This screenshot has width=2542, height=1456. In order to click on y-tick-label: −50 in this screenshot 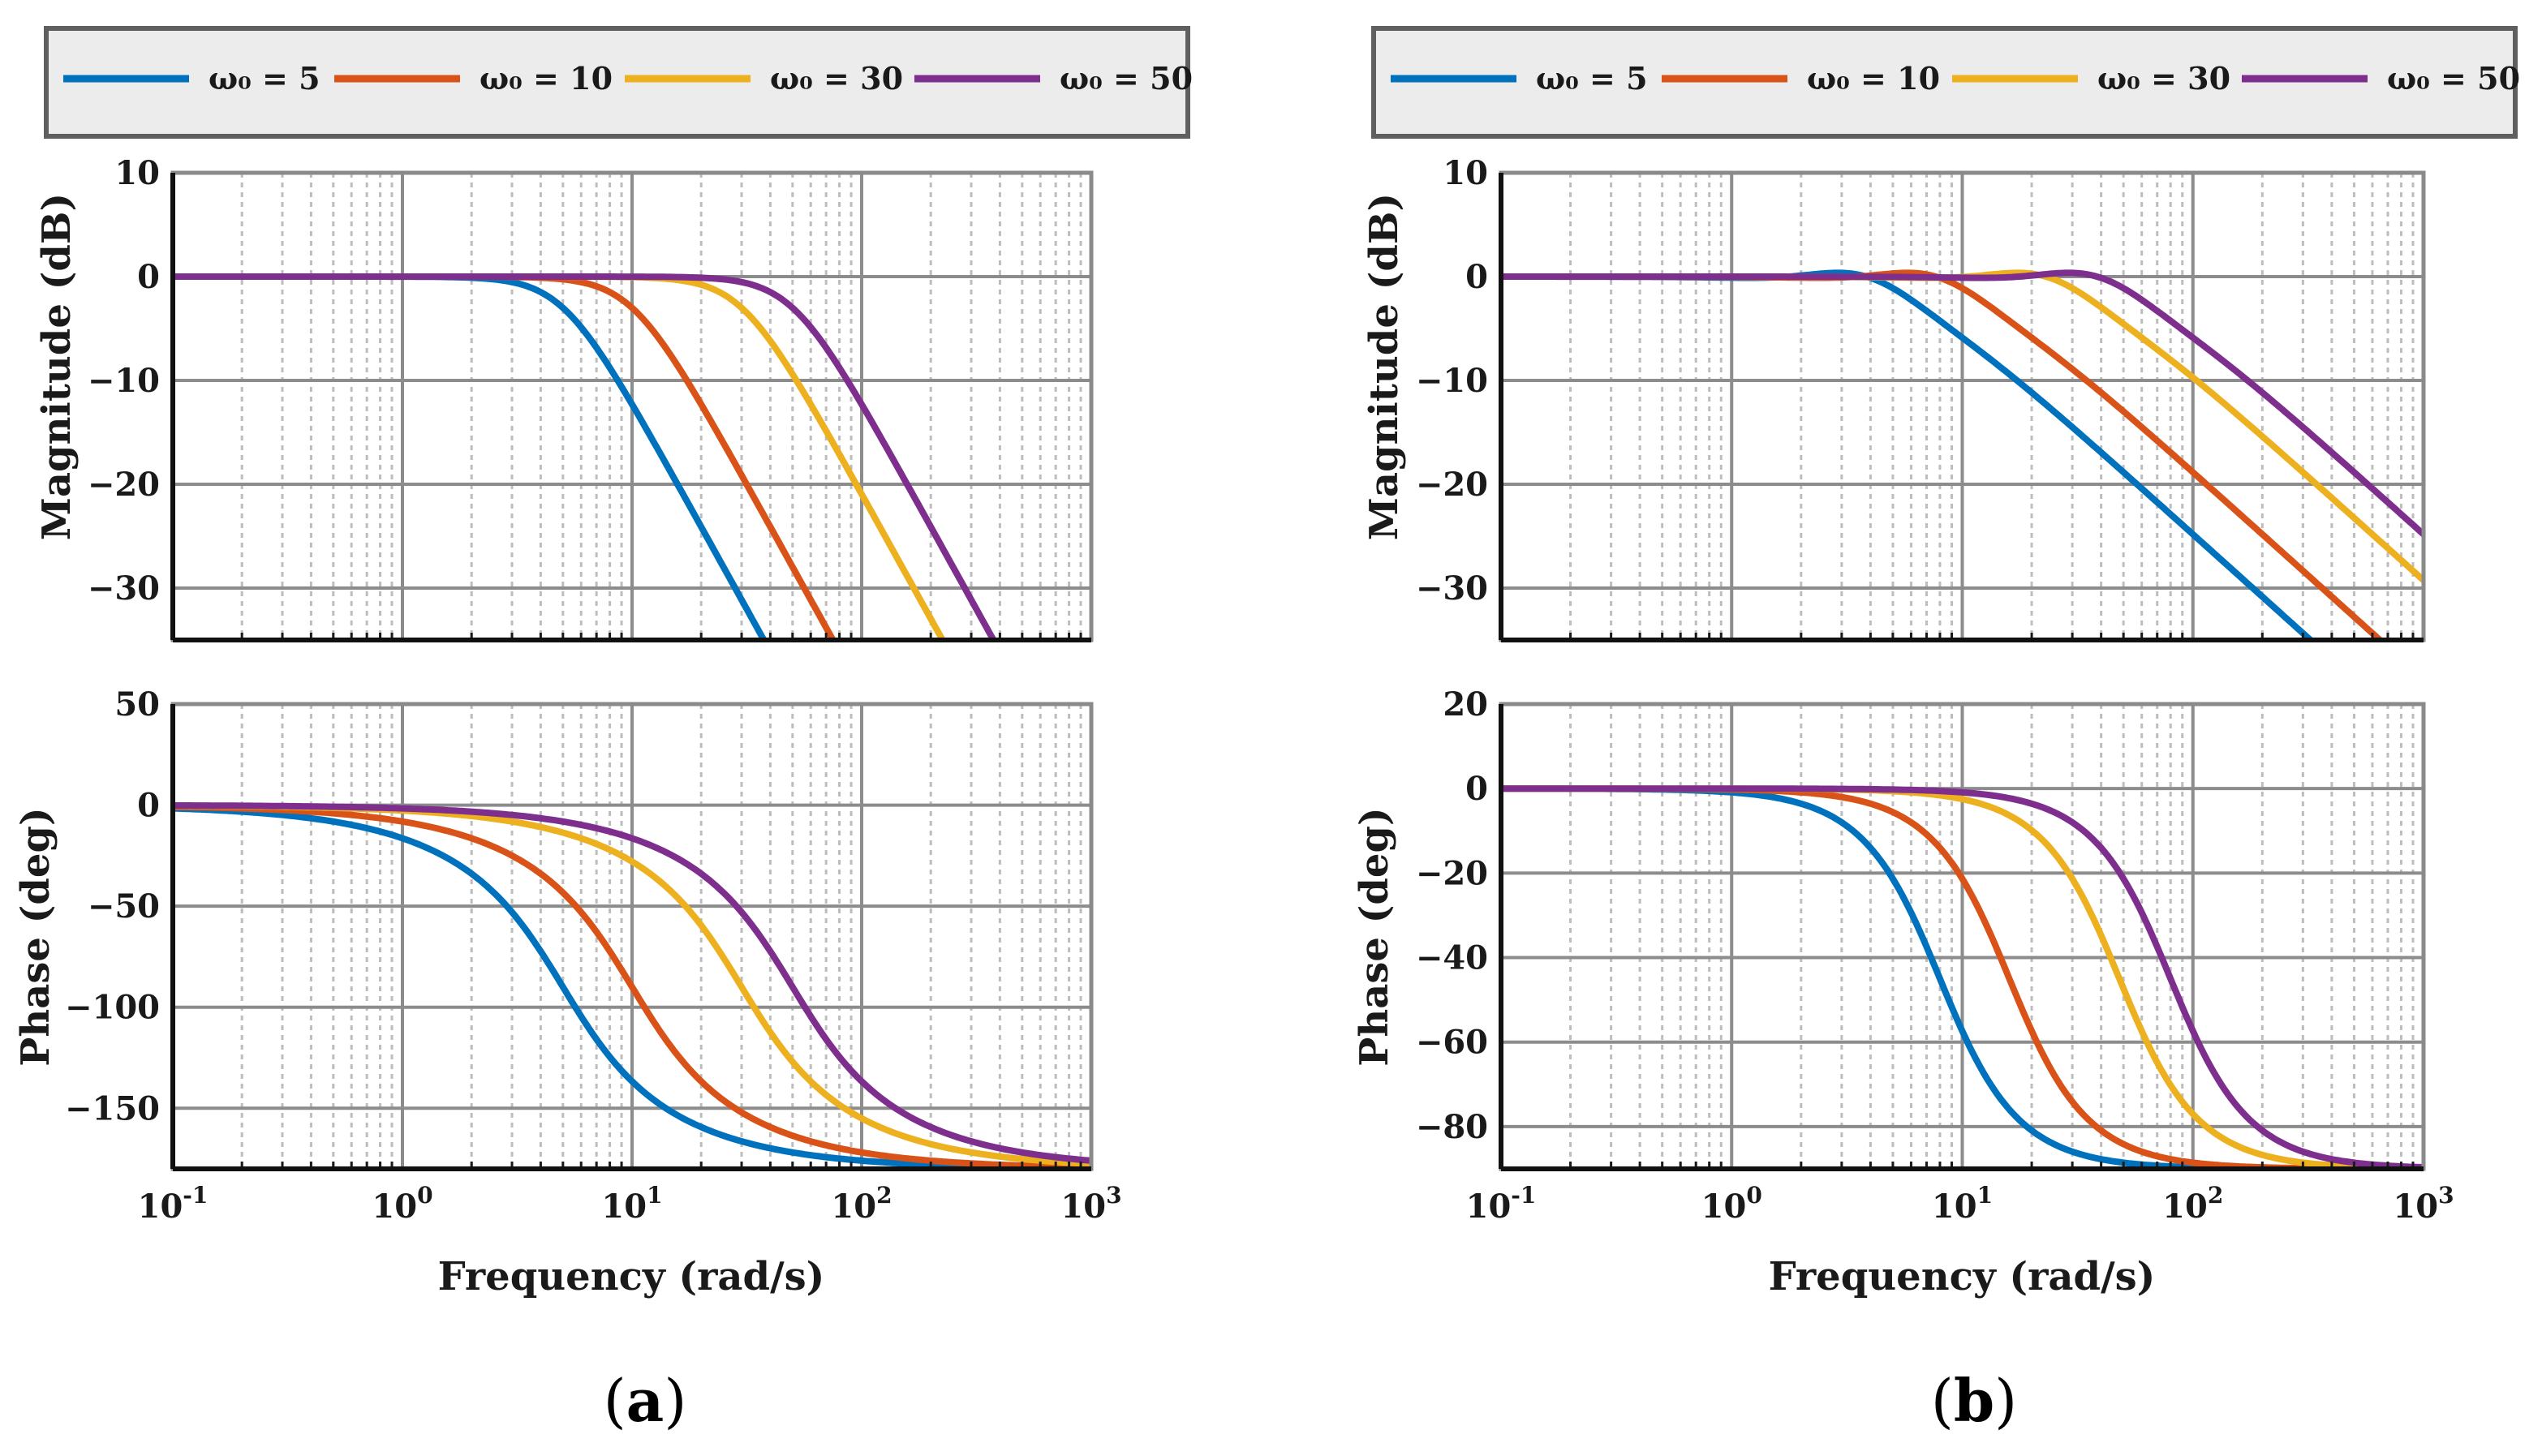, I will do `click(124, 906)`.